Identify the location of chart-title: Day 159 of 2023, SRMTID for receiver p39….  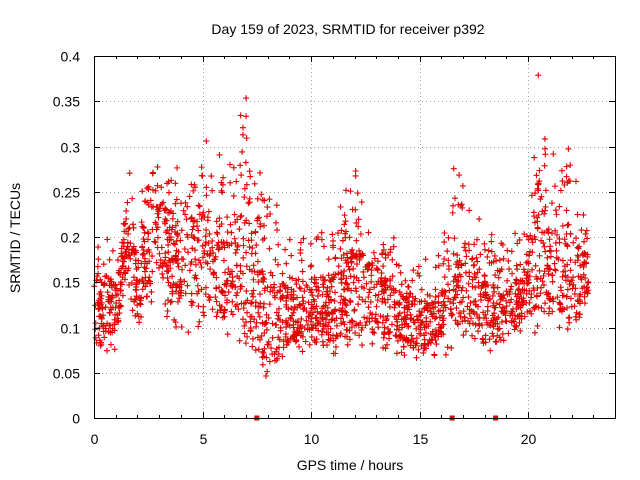
(347, 29).